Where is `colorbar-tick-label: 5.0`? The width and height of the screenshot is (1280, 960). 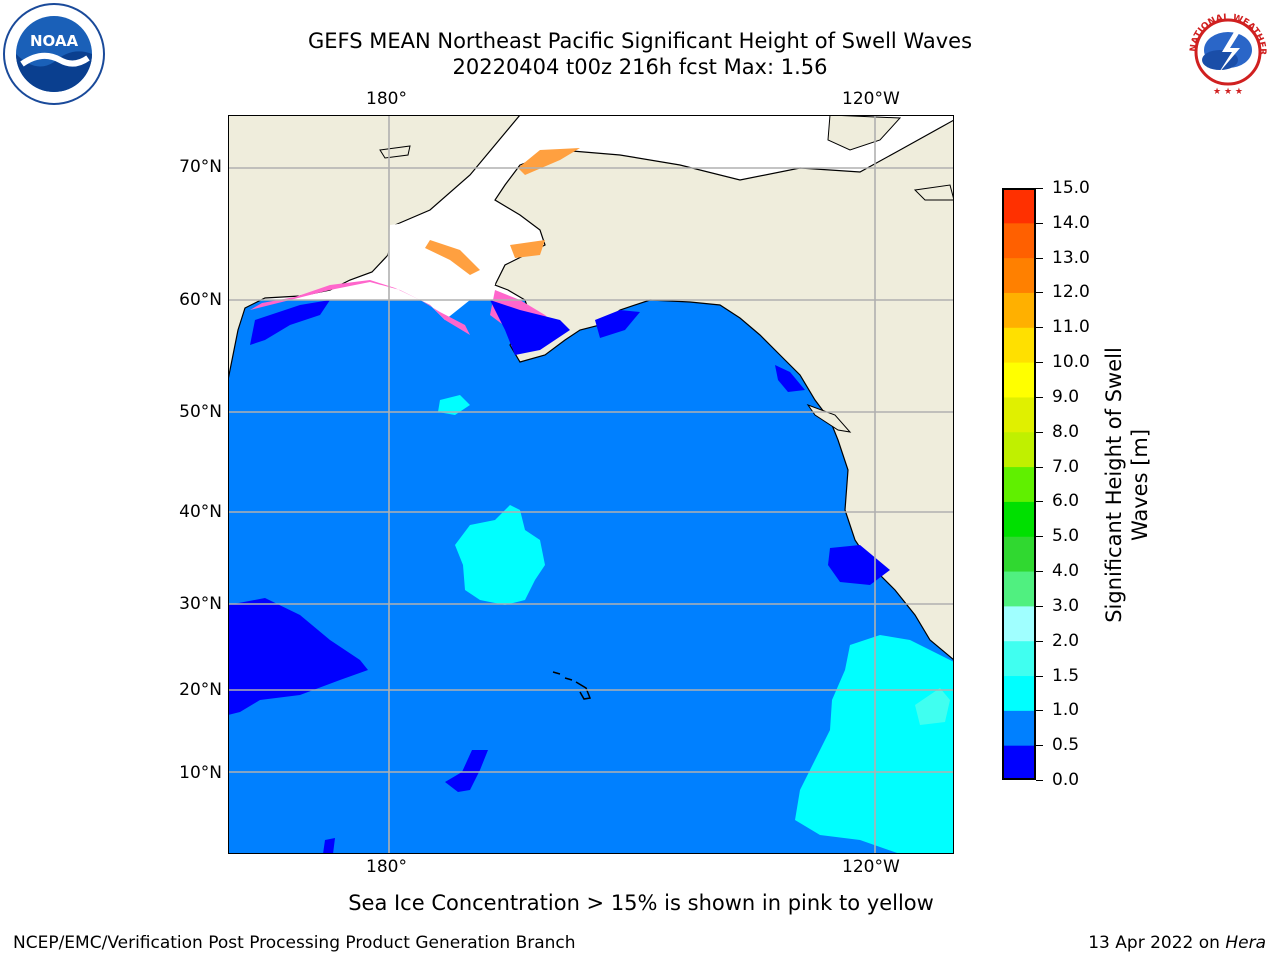 colorbar-tick-label: 5.0 is located at coordinates (1066, 536).